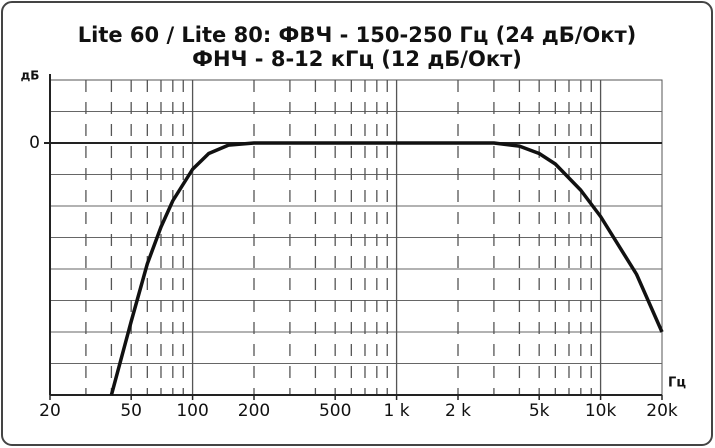  I want to click on x-tick-label: 2 k, so click(458, 411).